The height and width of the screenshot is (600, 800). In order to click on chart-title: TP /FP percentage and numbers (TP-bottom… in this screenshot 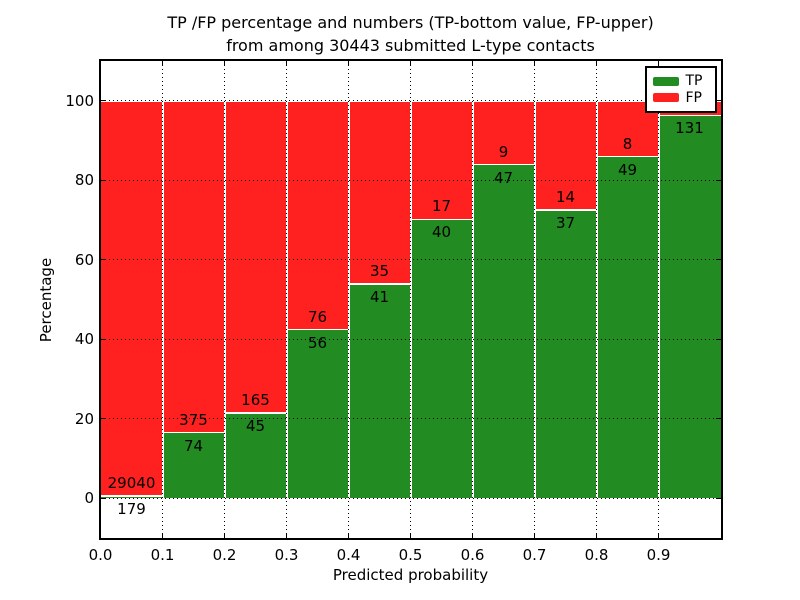, I will do `click(410, 34)`.